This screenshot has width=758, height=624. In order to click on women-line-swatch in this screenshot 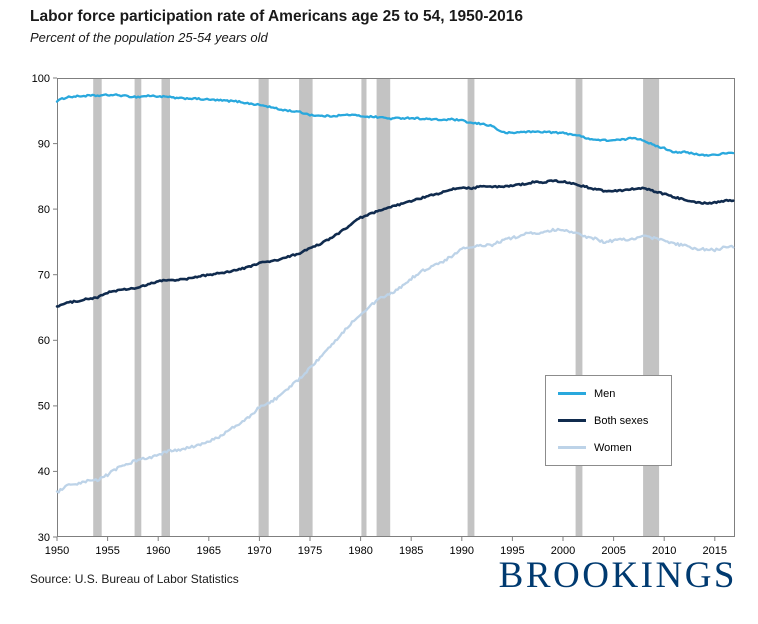, I will do `click(572, 447)`.